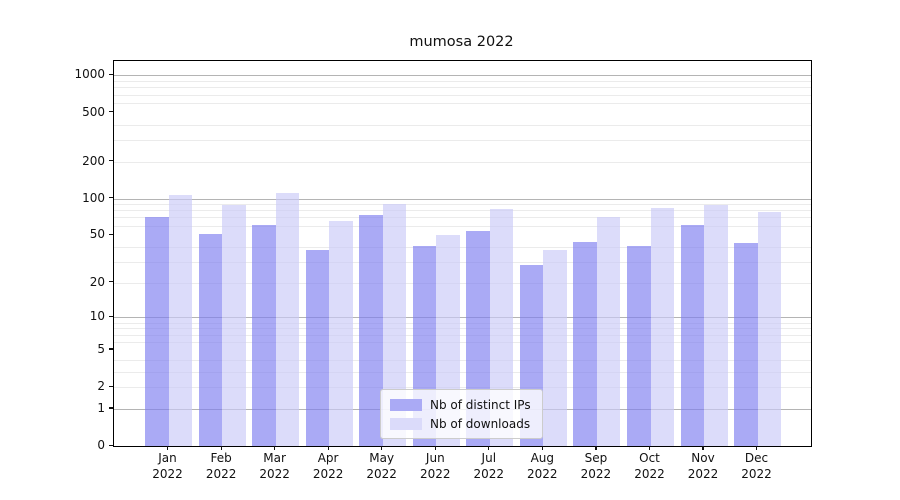  I want to click on x-tick-month: Aug, so click(542, 458).